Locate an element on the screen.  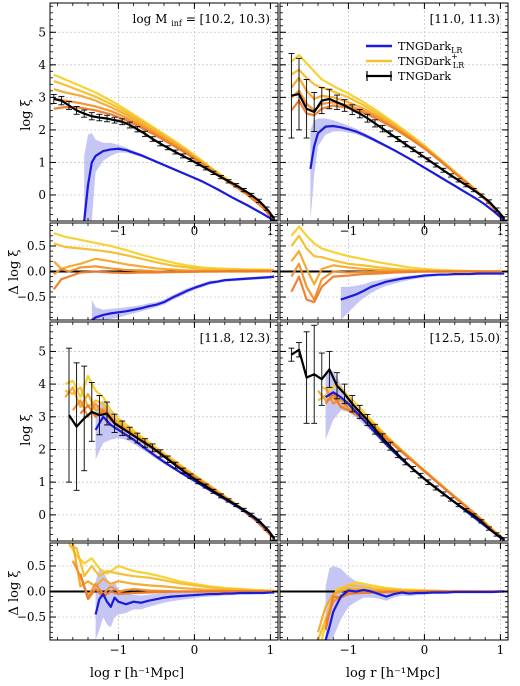
panel-lower-left: 0 1 2 3 4 5 [11.8, 12.3) is located at coordinates (158, 431).